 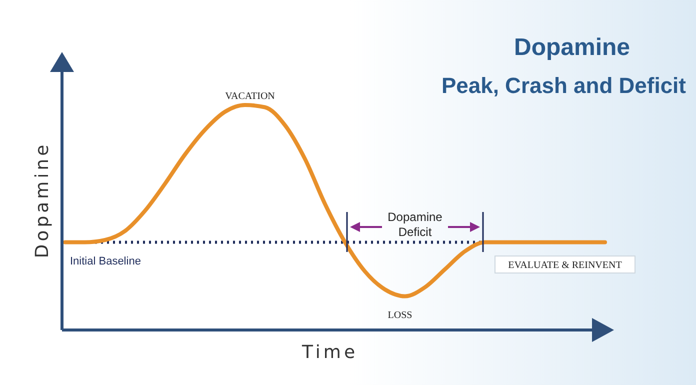 What do you see at coordinates (400, 315) in the screenshot?
I see `annotation: LOSS` at bounding box center [400, 315].